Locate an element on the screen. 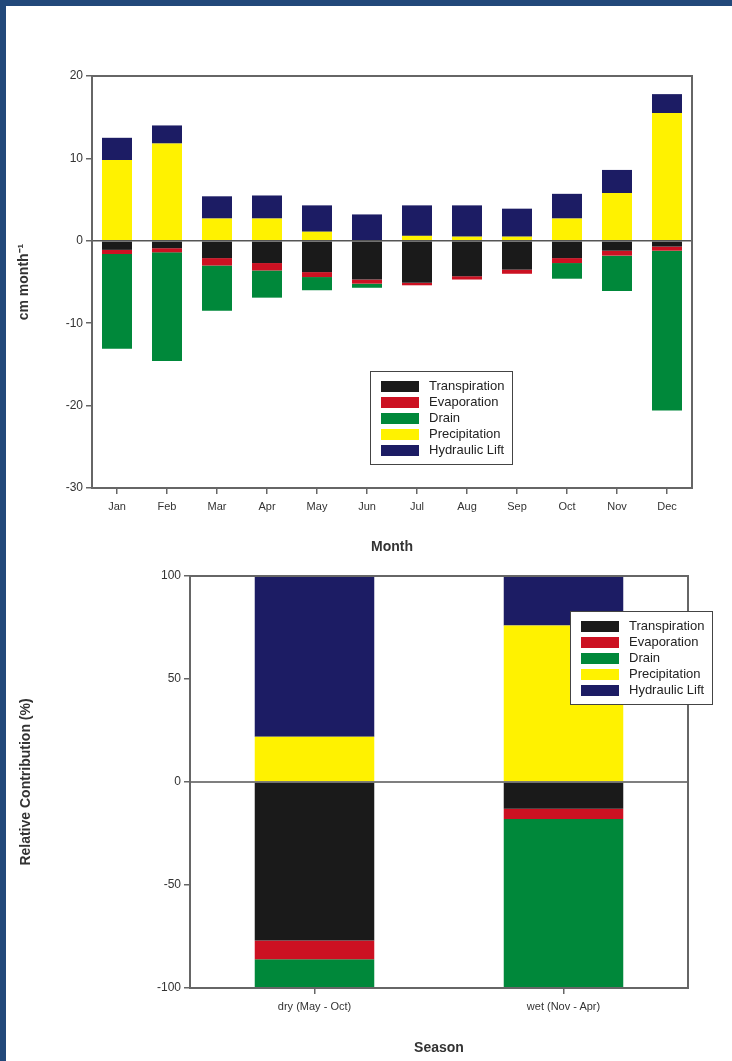  x-tick-label: Dec is located at coordinates (667, 505).